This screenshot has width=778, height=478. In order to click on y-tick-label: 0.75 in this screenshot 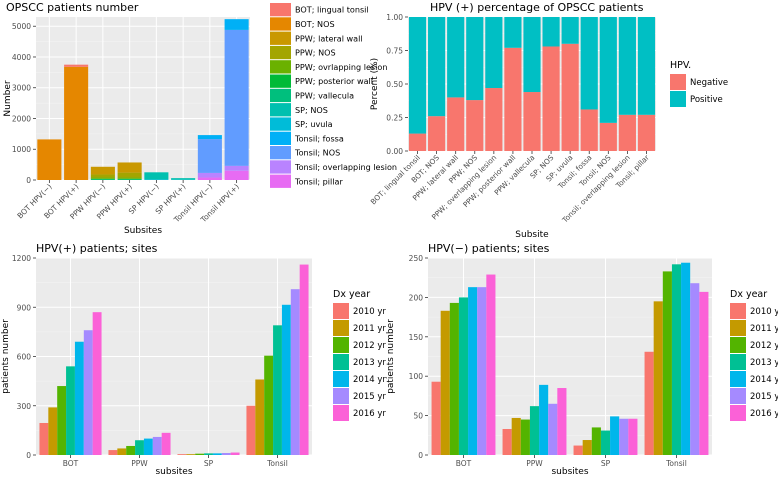, I will do `click(394, 51)`.